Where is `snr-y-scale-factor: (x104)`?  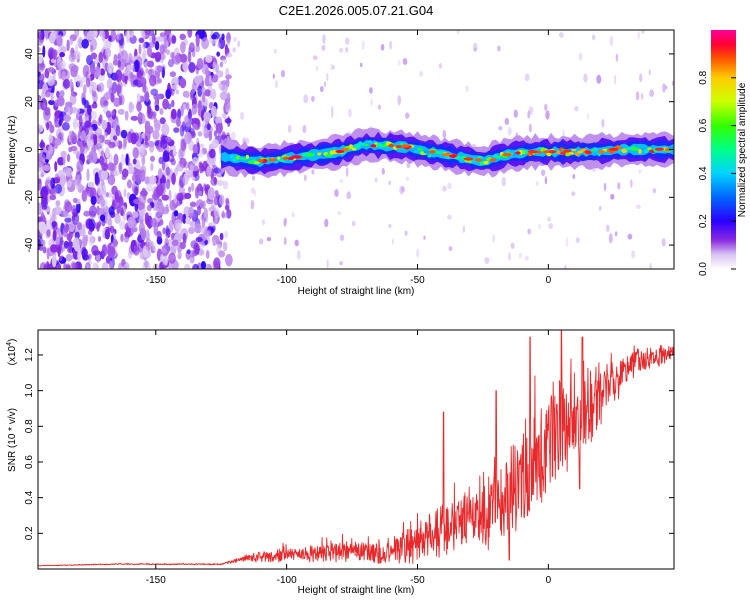
snr-y-scale-factor: (x104) is located at coordinates (12, 352).